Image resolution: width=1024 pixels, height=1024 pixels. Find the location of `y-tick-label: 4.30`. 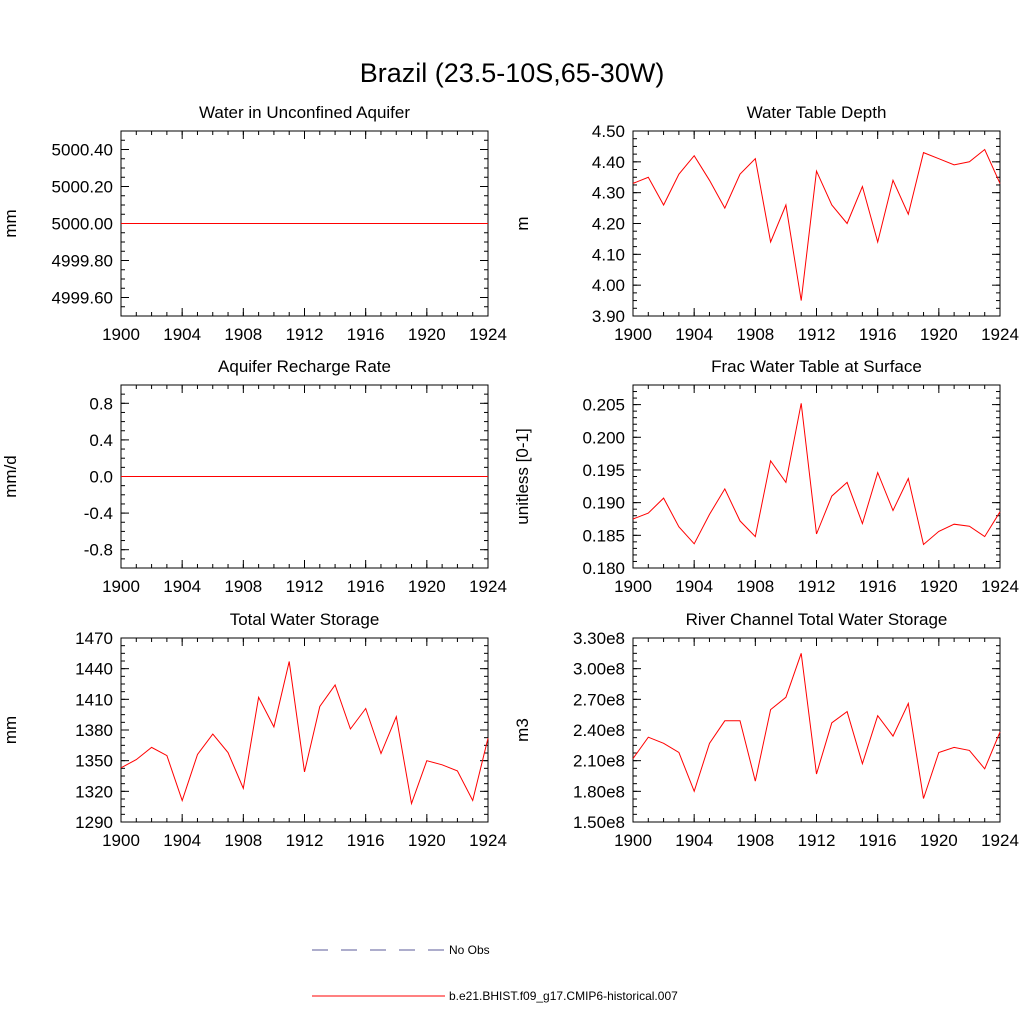

y-tick-label: 4.30 is located at coordinates (608, 193).